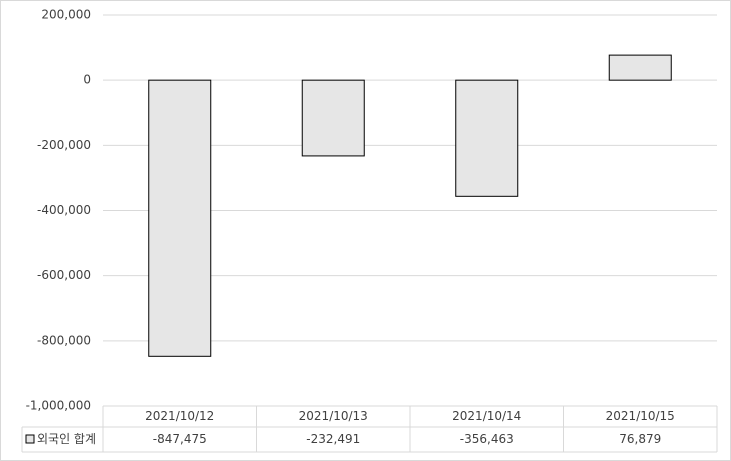  I want to click on legend-key, so click(30, 439).